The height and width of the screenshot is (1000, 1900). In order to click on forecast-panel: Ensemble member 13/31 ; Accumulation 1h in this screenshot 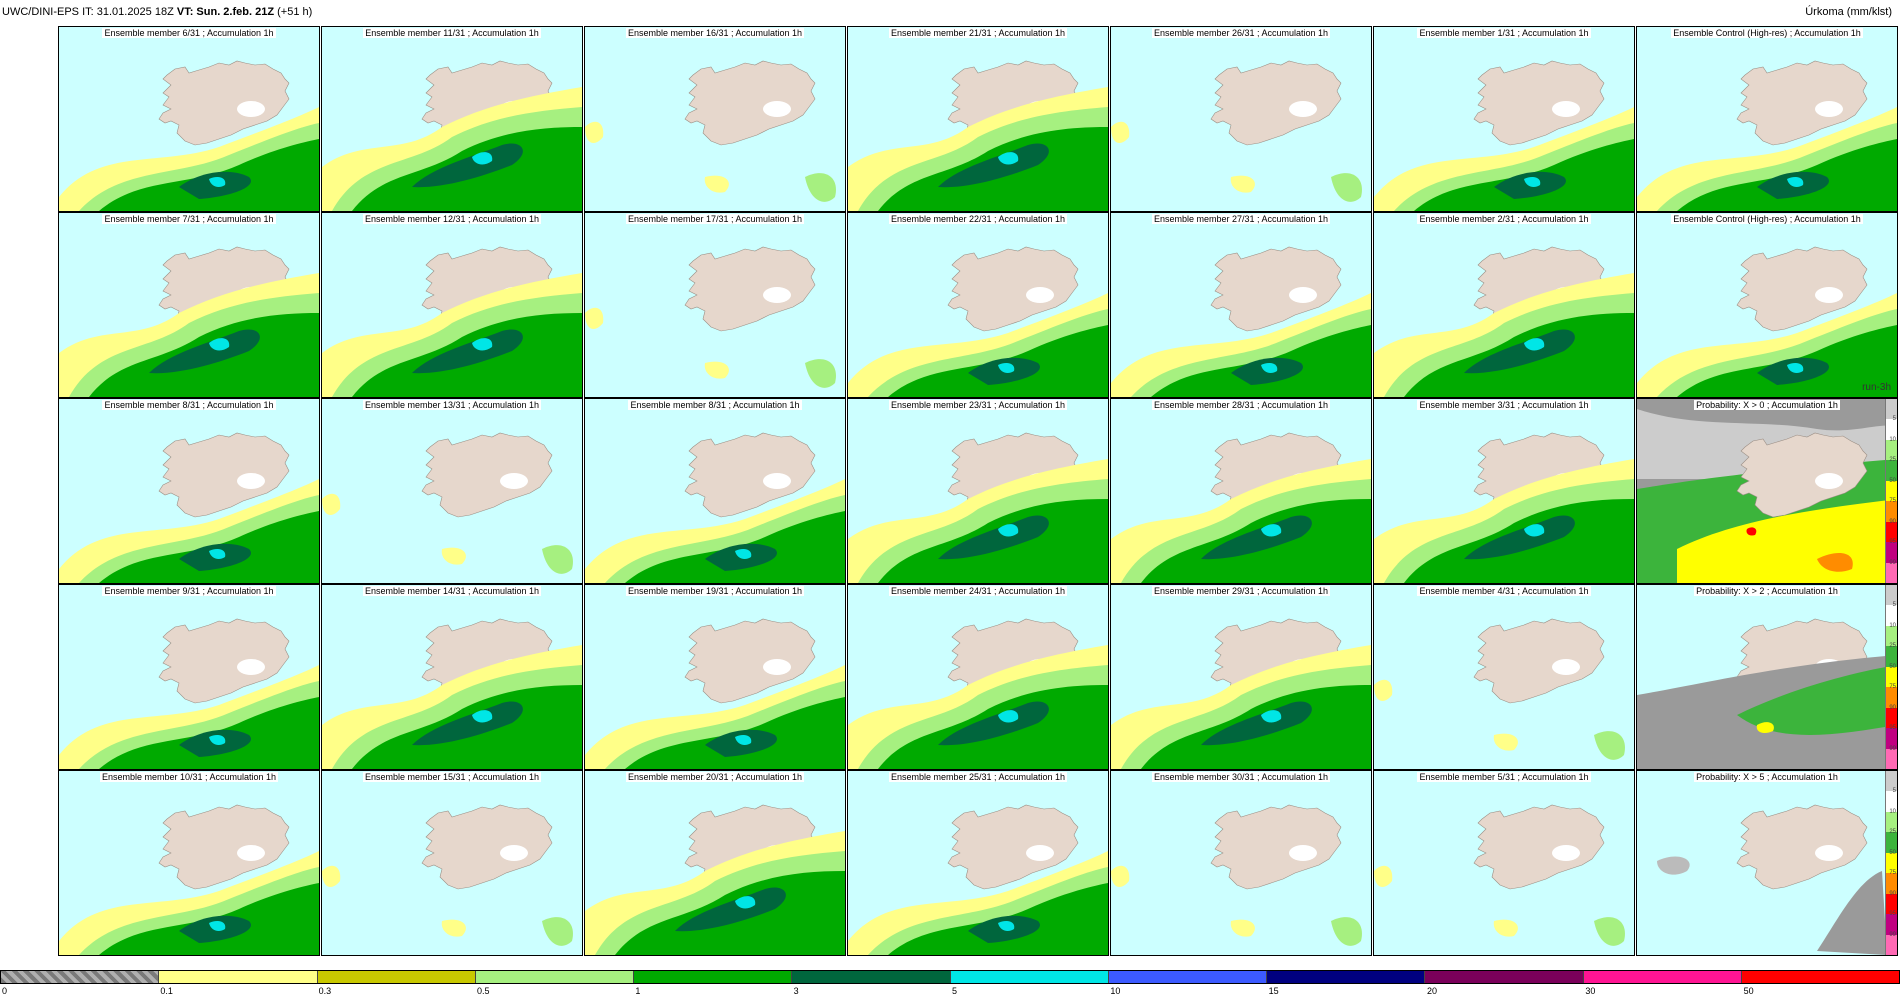, I will do `click(452, 491)`.